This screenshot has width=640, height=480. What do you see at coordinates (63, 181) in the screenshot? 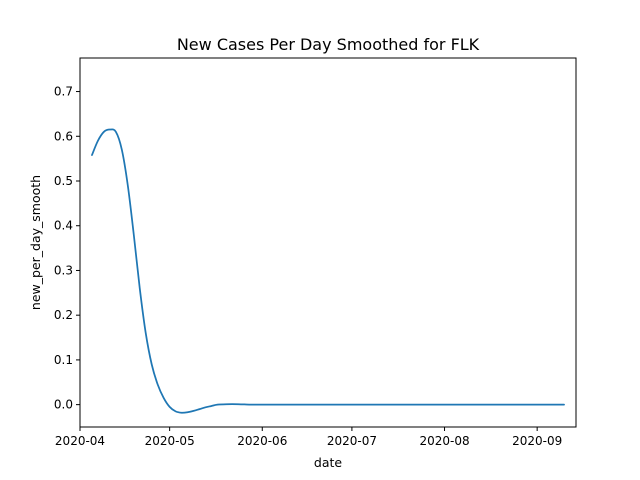
I see `y-tick-label: 0.5` at bounding box center [63, 181].